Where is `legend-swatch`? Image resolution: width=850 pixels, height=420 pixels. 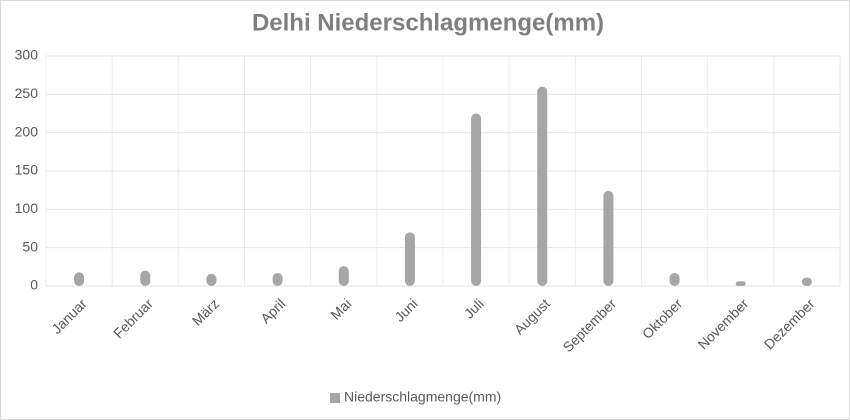 legend-swatch is located at coordinates (335, 398).